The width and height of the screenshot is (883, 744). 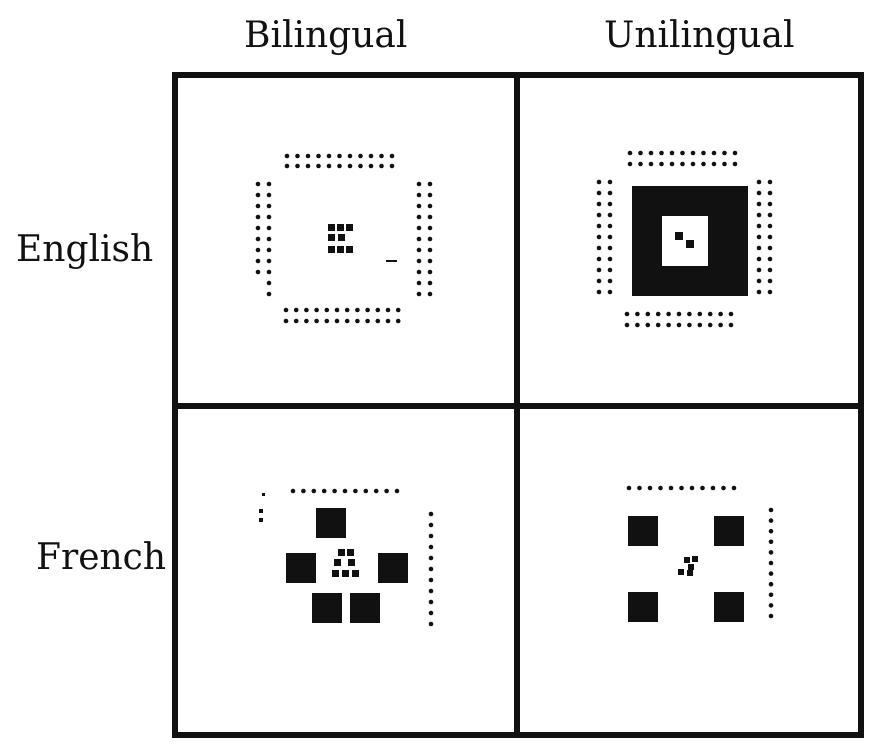 I want to click on cell-french-bilingual, so click(x=333, y=558).